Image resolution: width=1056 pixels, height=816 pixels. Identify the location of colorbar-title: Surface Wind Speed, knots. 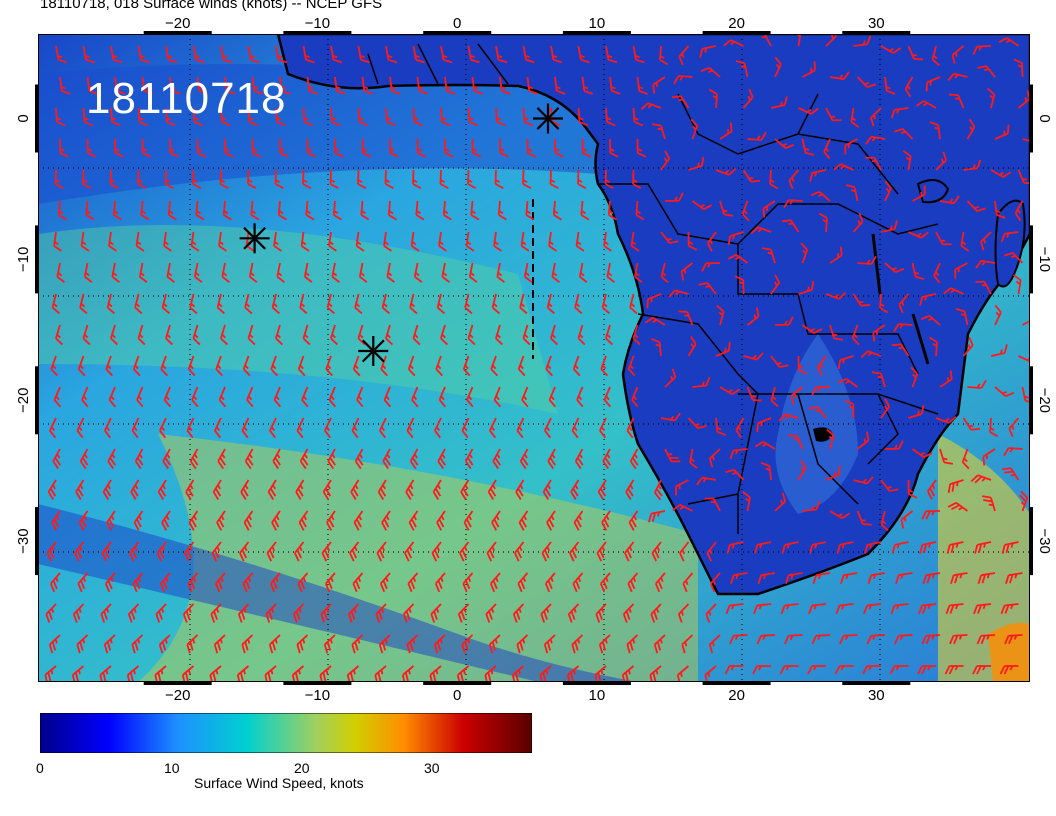
(279, 783).